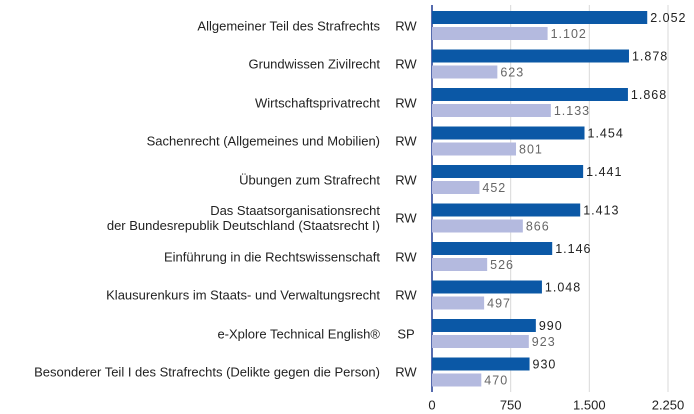  What do you see at coordinates (288, 25) in the screenshot?
I see `category-label: Allgemeiner Teil des Strafrechts` at bounding box center [288, 25].